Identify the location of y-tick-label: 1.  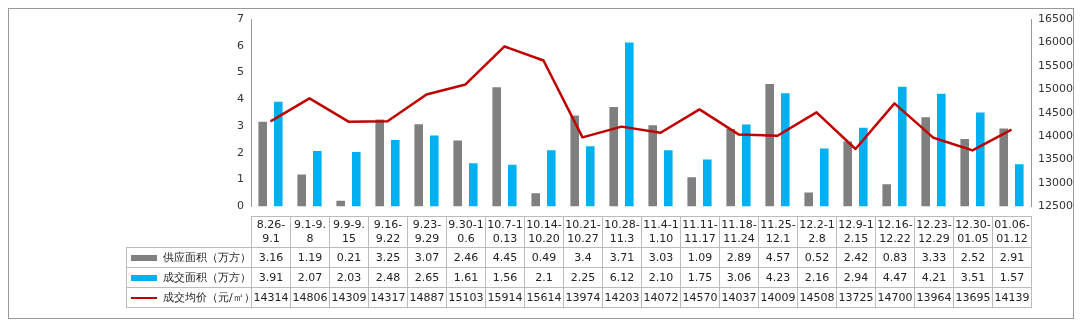
(240, 179).